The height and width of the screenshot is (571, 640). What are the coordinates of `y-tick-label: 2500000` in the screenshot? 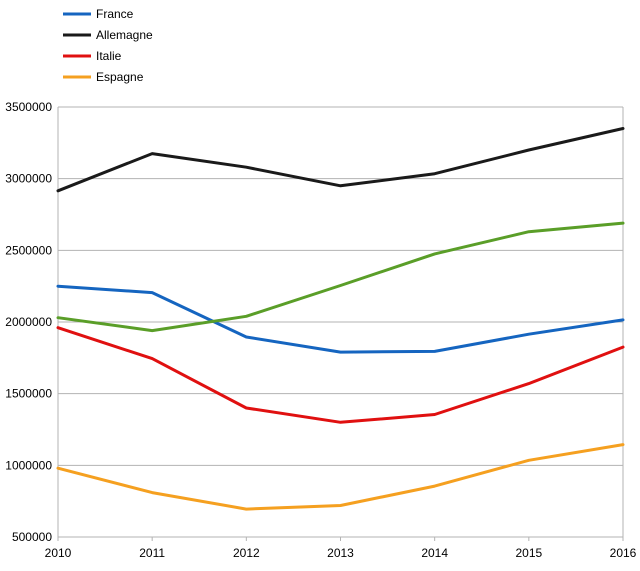 It's located at (28, 250).